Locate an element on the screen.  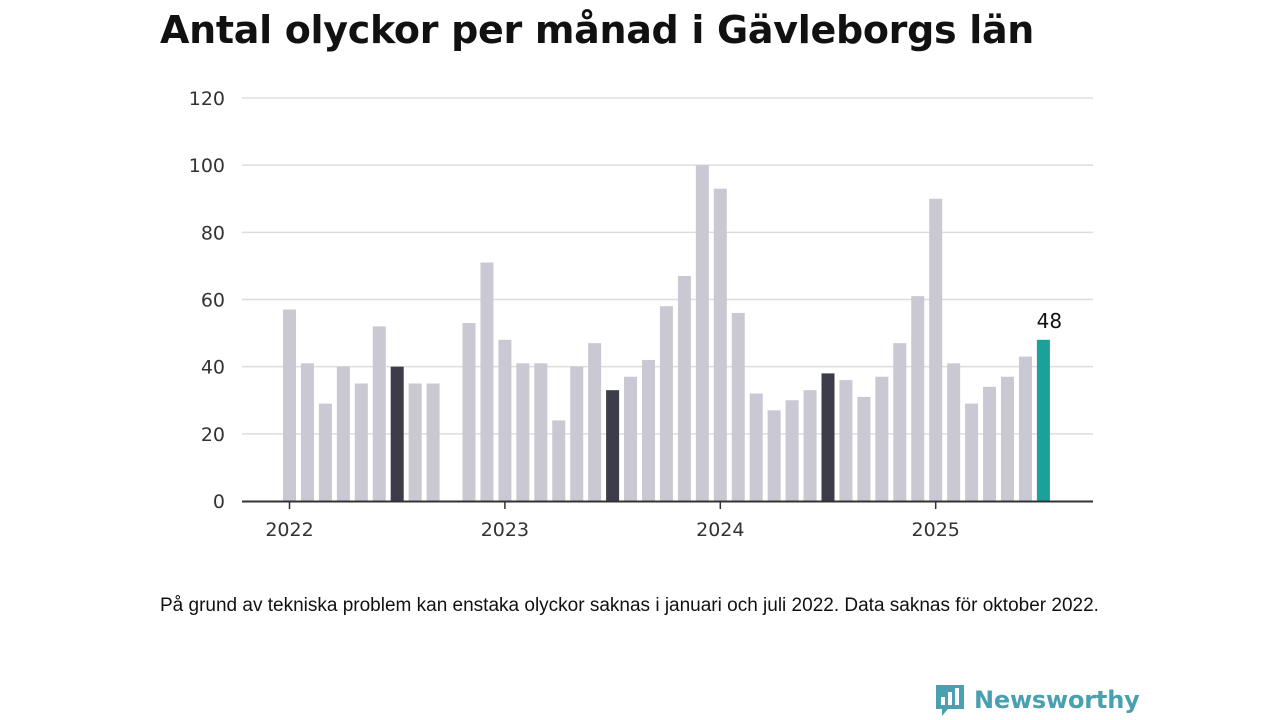
x-tick-label: 2023 is located at coordinates (505, 530).